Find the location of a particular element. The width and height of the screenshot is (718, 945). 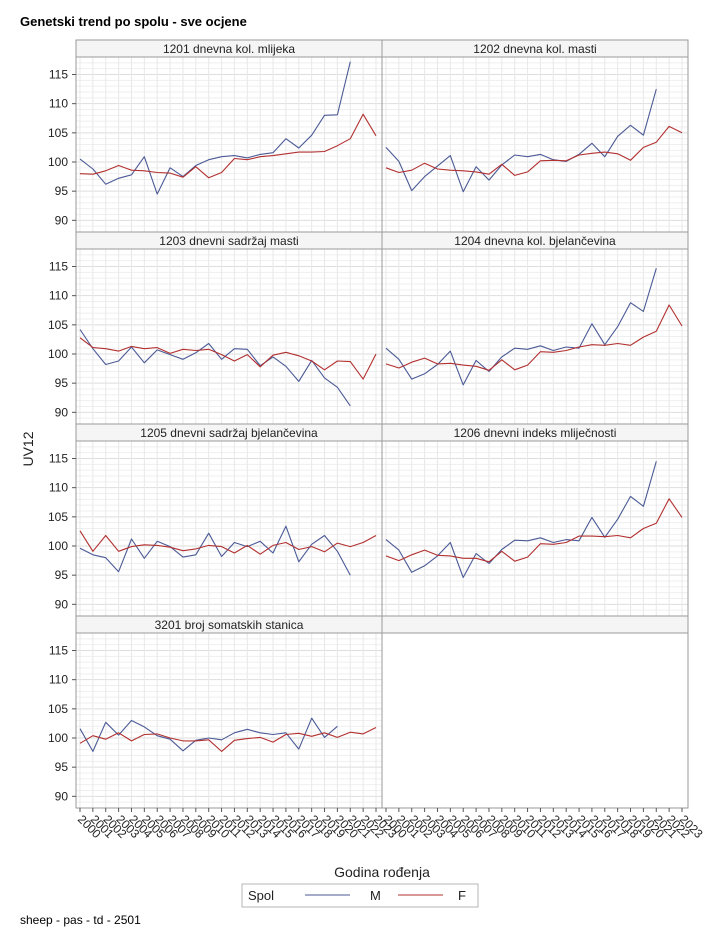

panel-title: 1201 dnevna kol. mlijeka is located at coordinates (229, 49).